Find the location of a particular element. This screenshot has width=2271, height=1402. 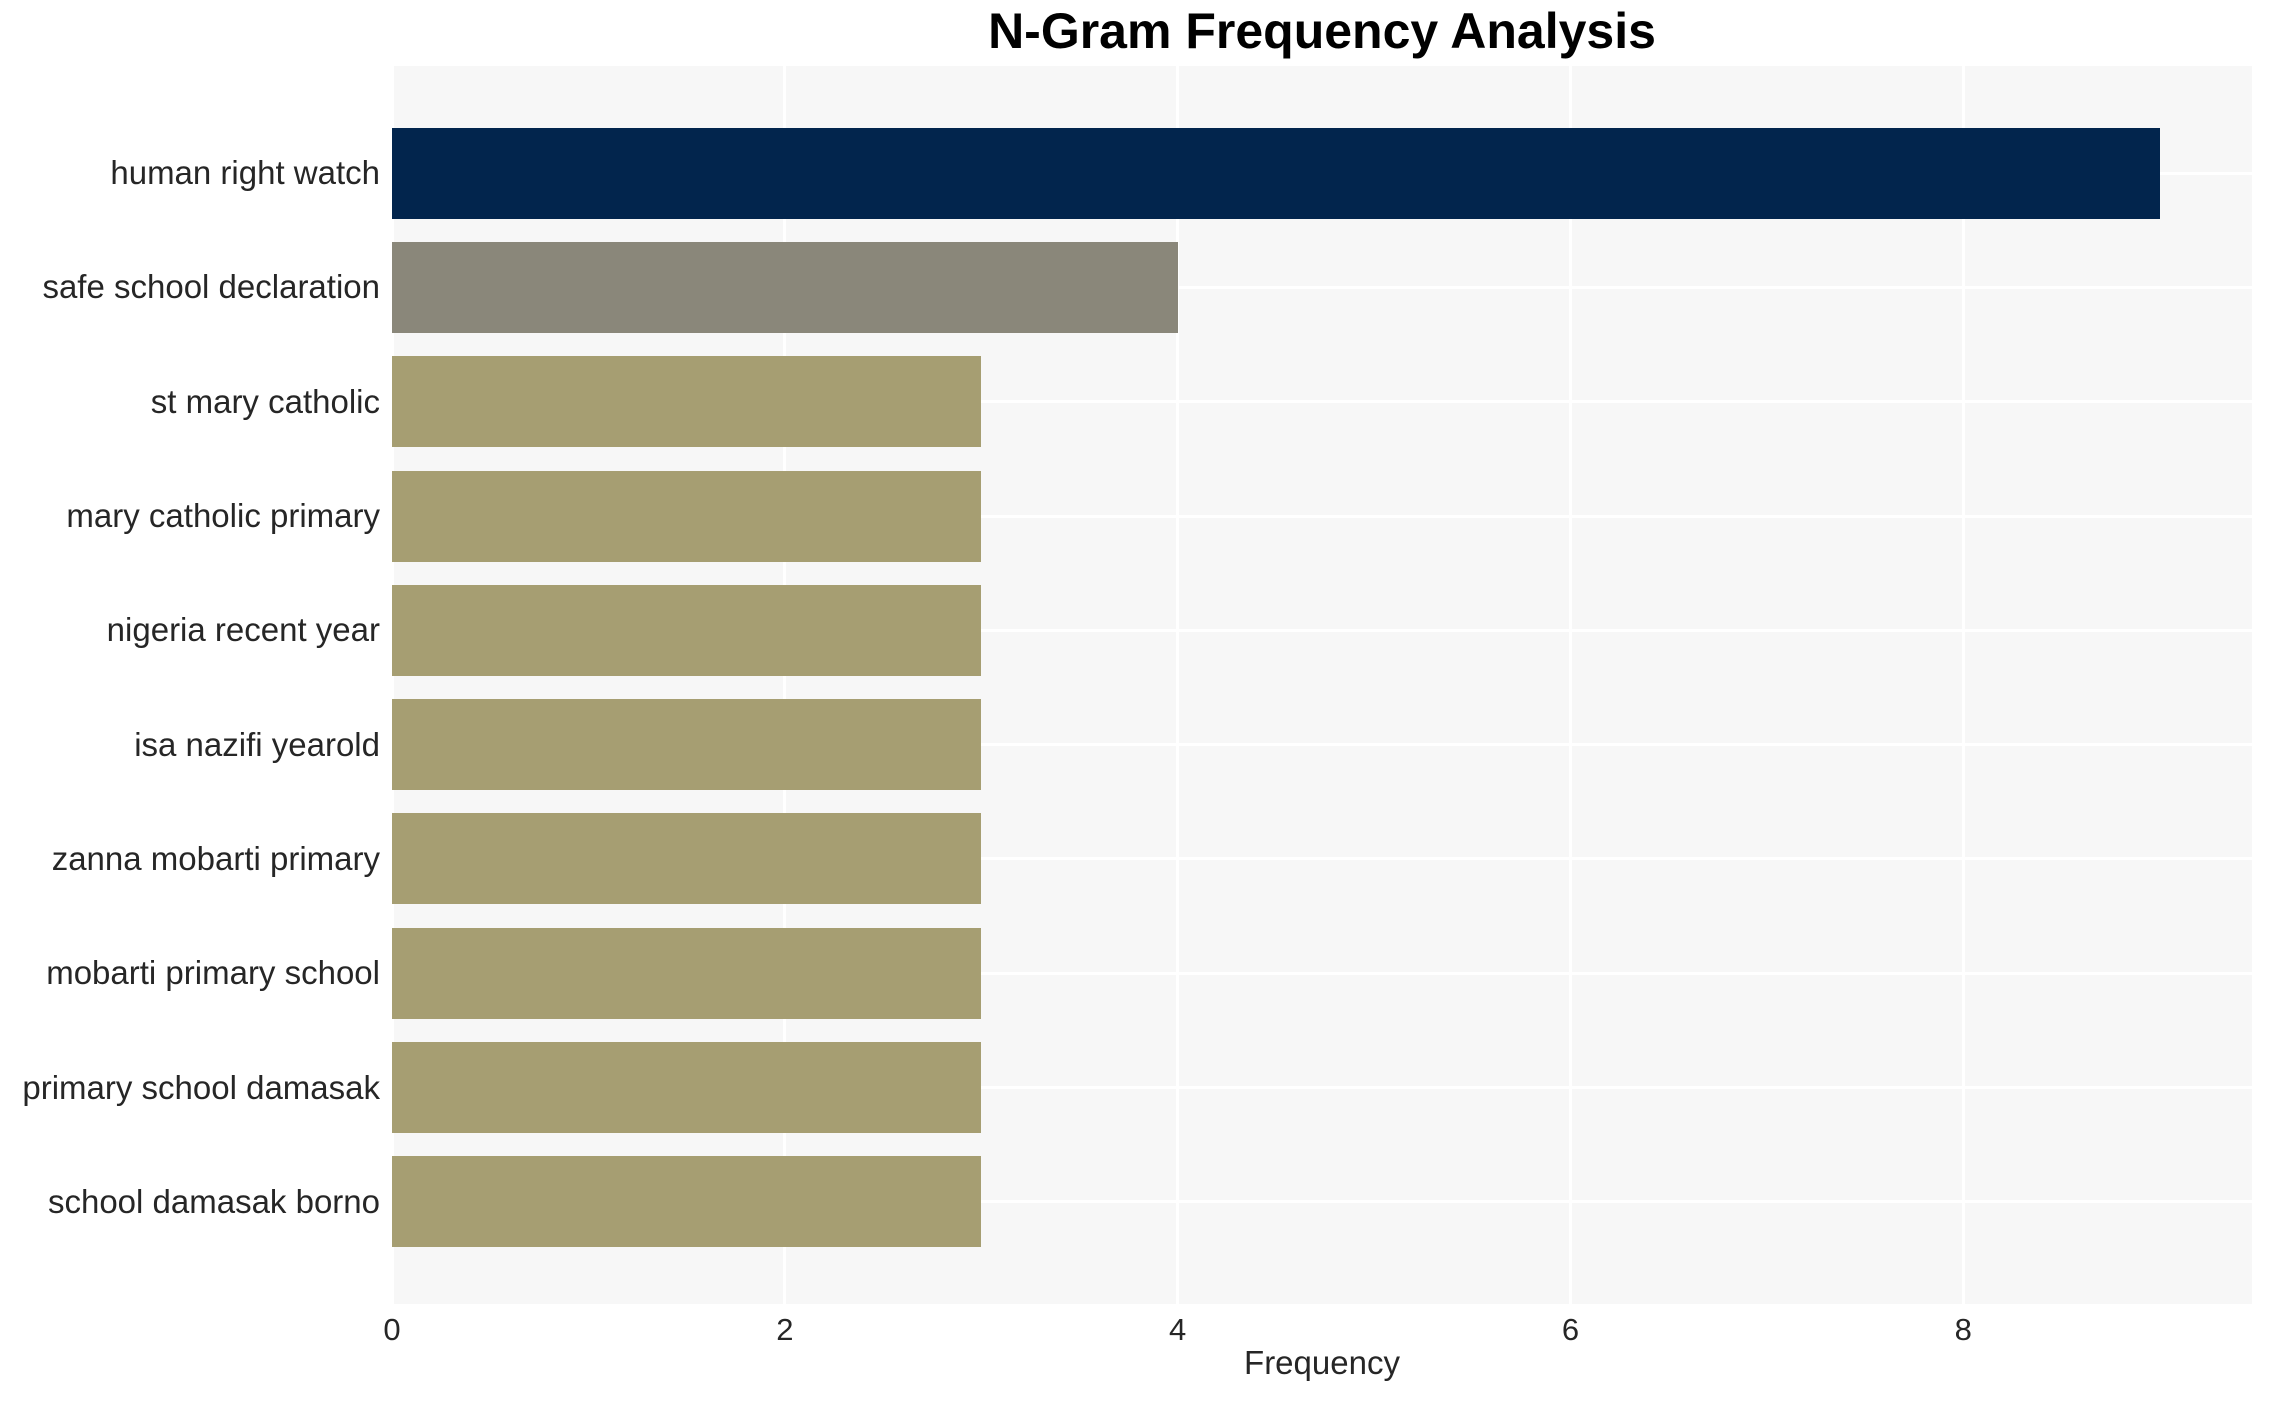

x-tick-label: 2 is located at coordinates (785, 1329).